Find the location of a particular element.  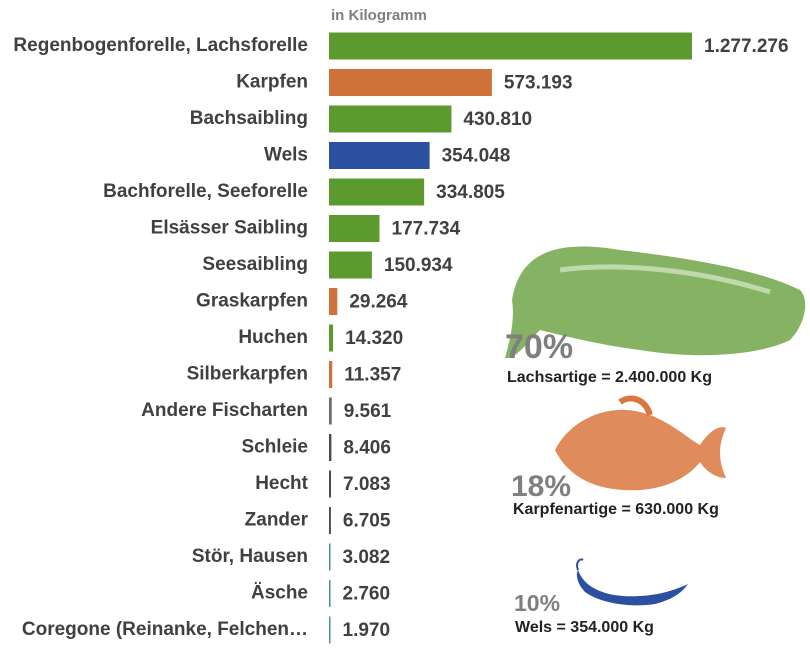

salmon-icon is located at coordinates (655, 302).